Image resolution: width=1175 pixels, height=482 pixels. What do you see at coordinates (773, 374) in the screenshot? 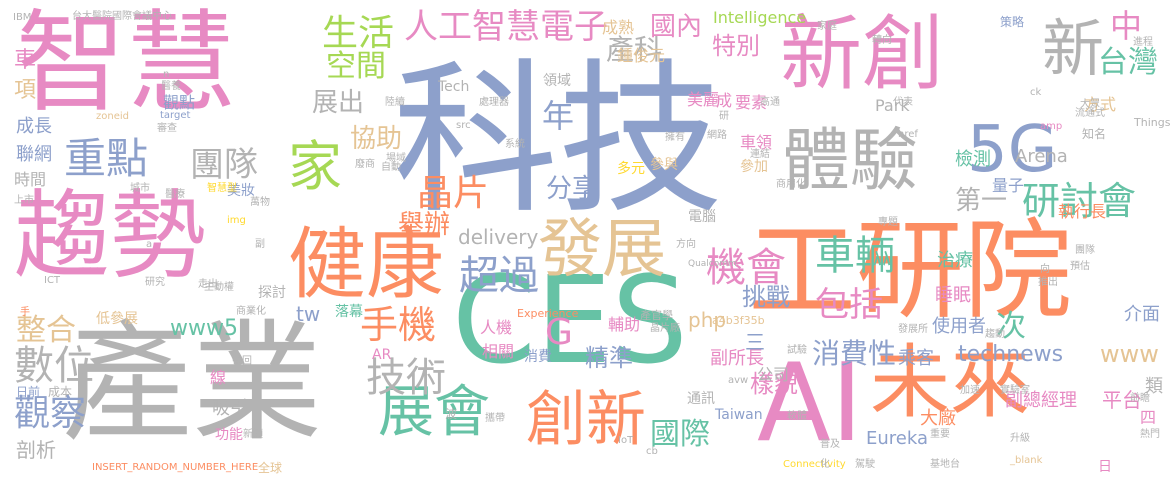
I see `cloud-word: 公司` at bounding box center [773, 374].